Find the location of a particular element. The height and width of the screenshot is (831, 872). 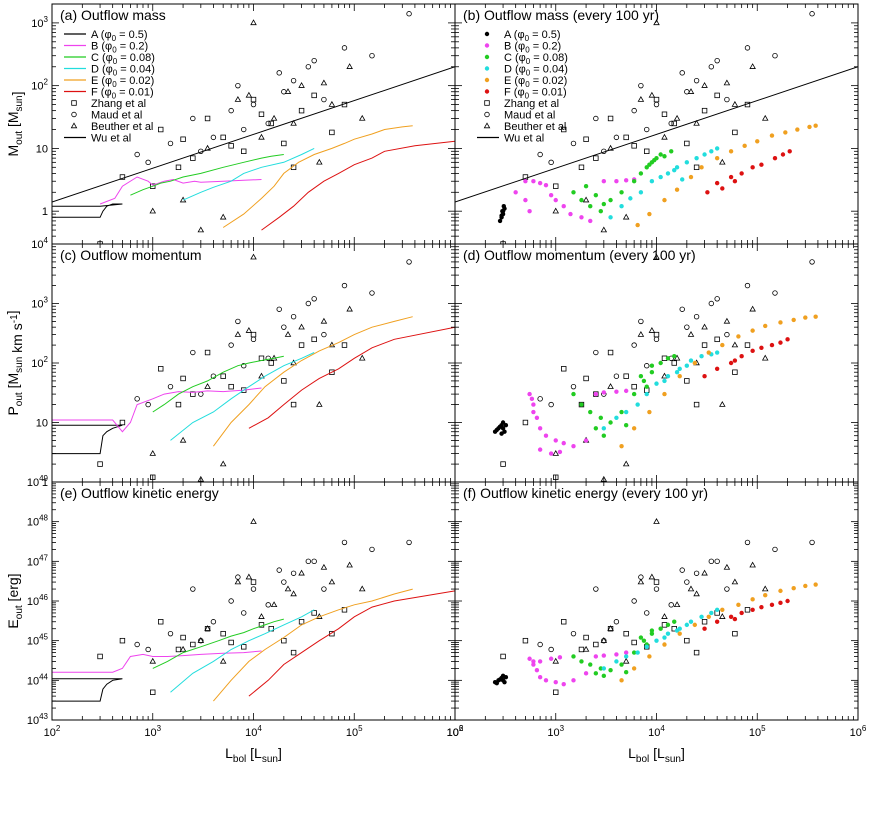

model-D-line is located at coordinates (242, 651).